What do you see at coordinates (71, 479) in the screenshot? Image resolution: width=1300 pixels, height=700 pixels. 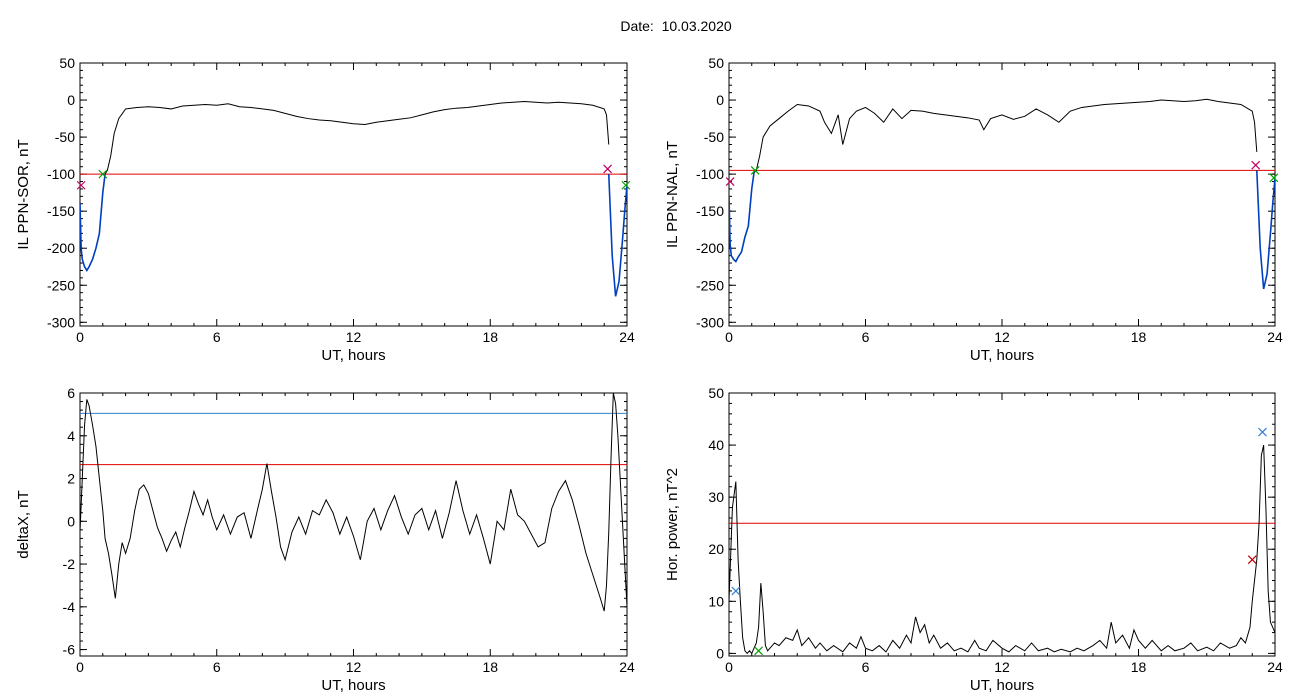 I see `y-tick-label: 2` at bounding box center [71, 479].